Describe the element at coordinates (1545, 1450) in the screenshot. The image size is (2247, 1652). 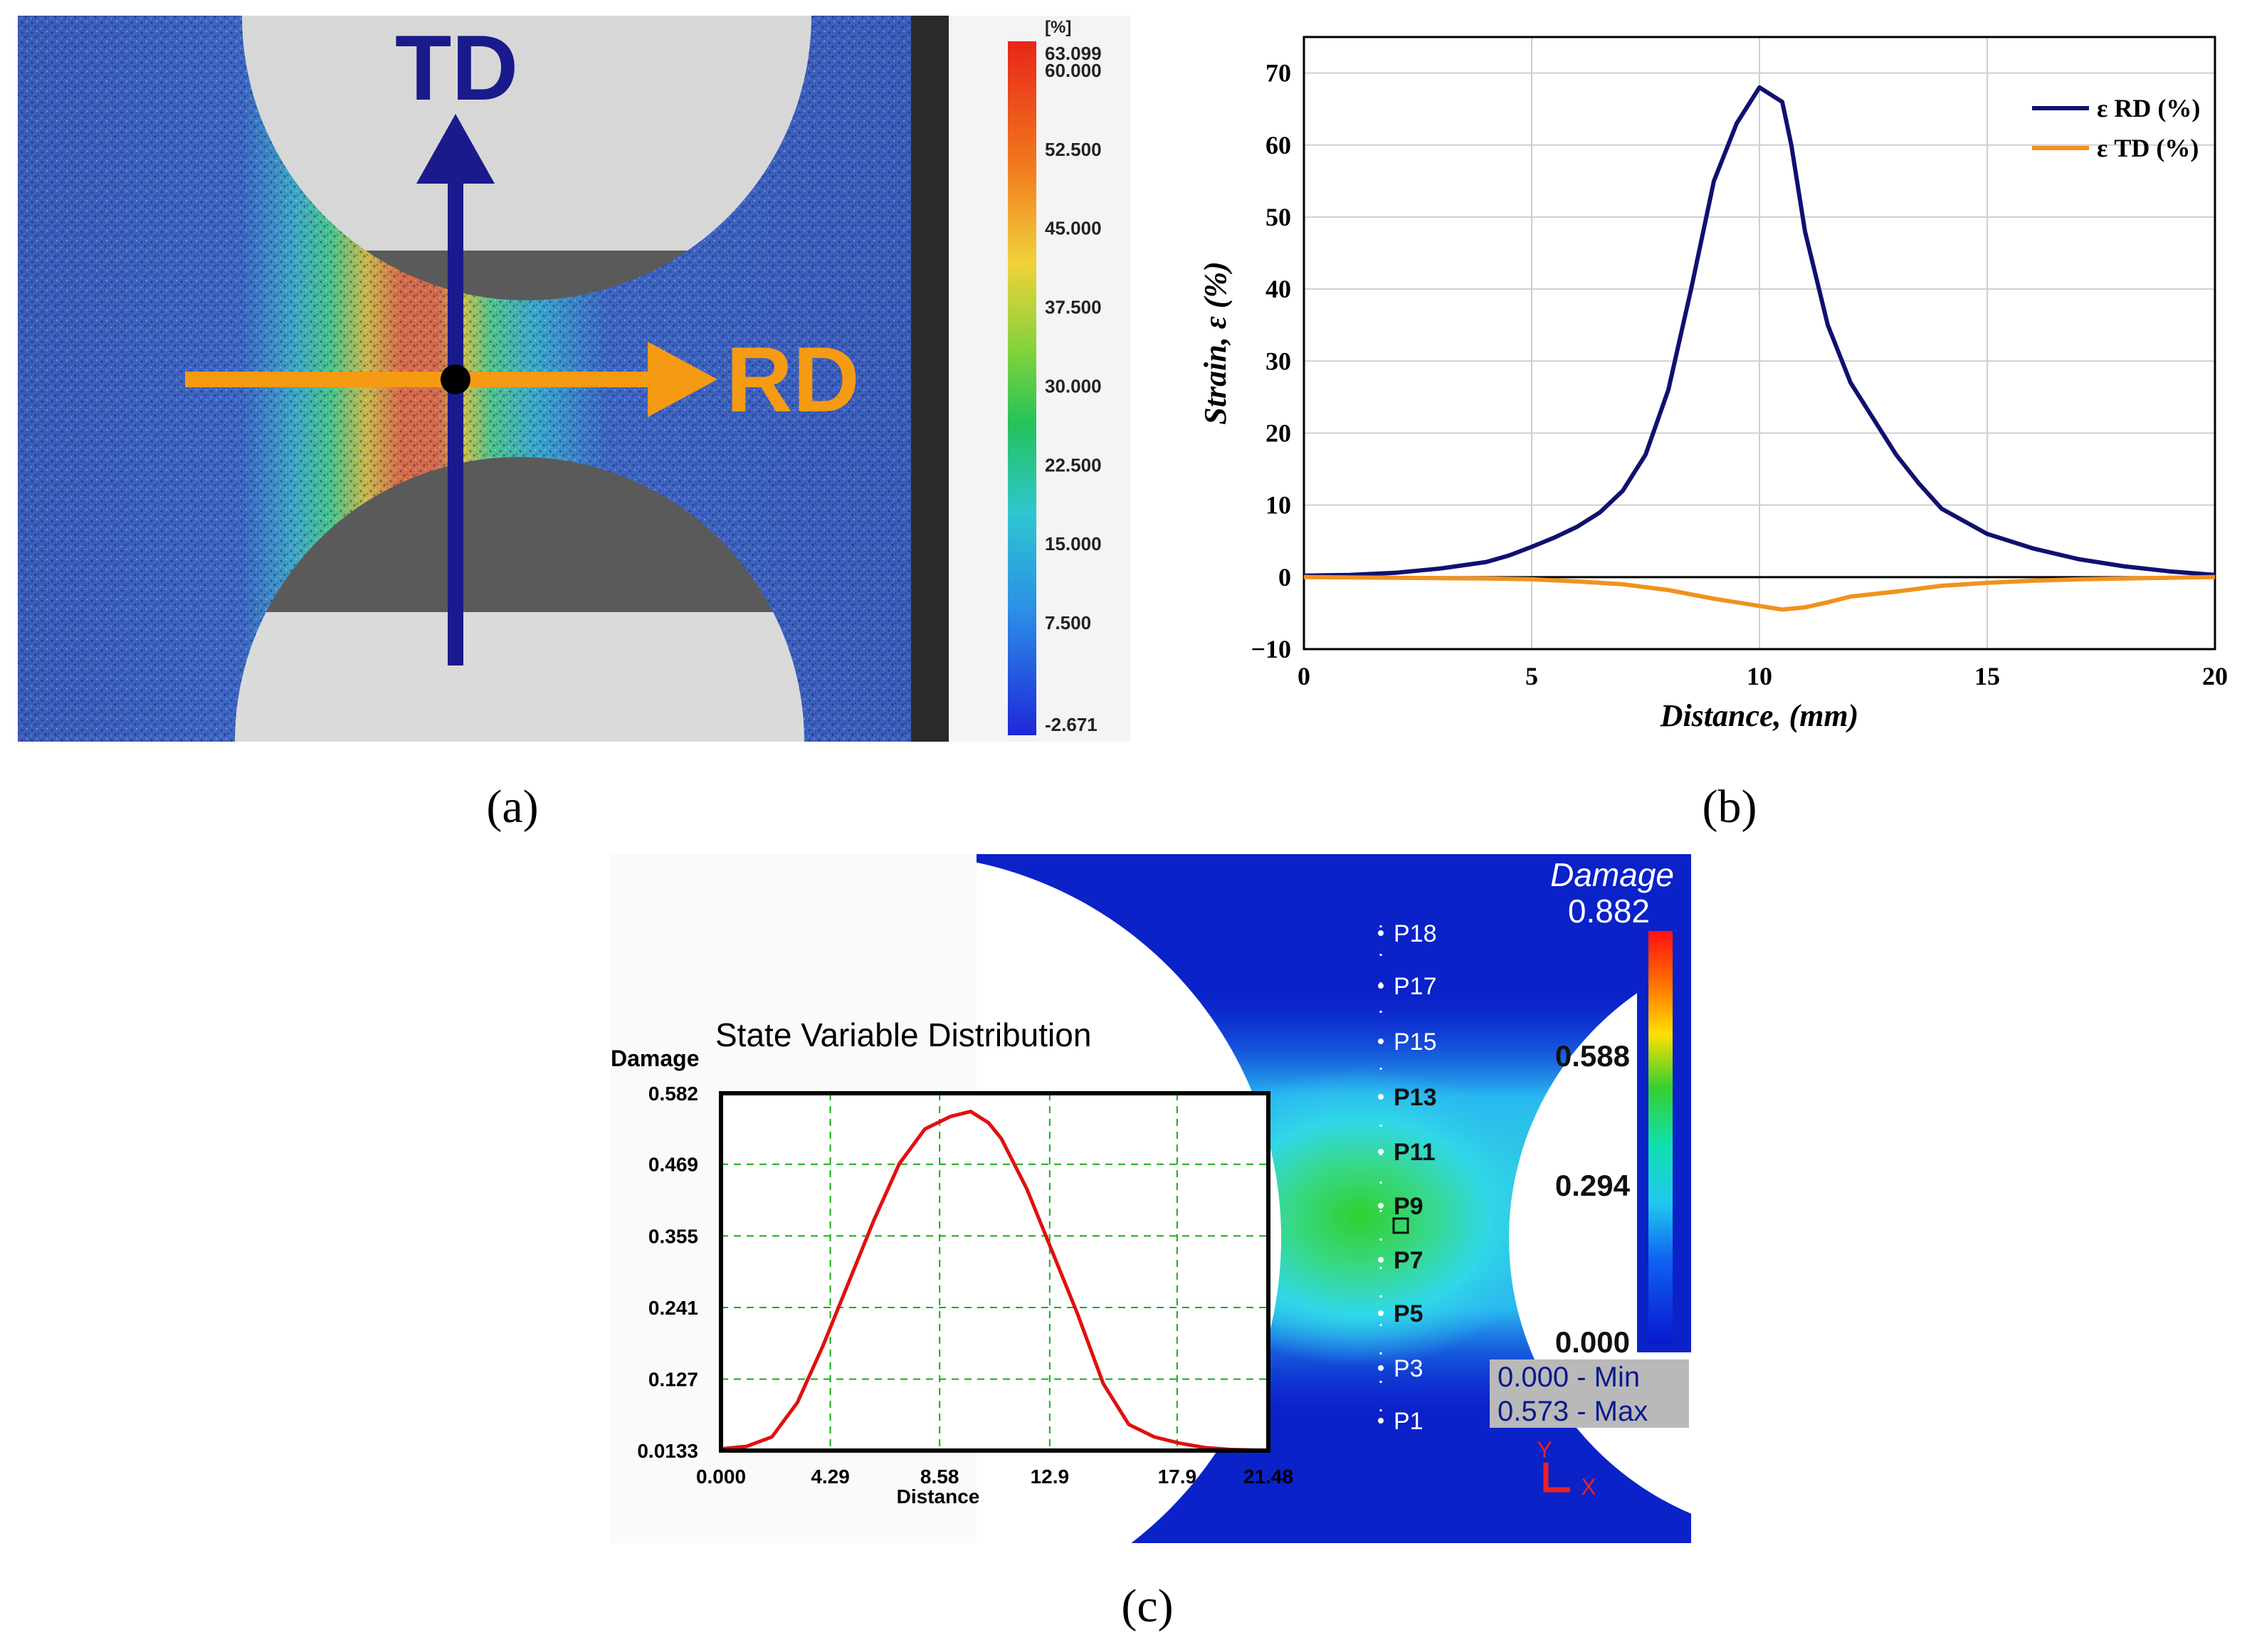
I see `axis-y-label: Y` at that location.